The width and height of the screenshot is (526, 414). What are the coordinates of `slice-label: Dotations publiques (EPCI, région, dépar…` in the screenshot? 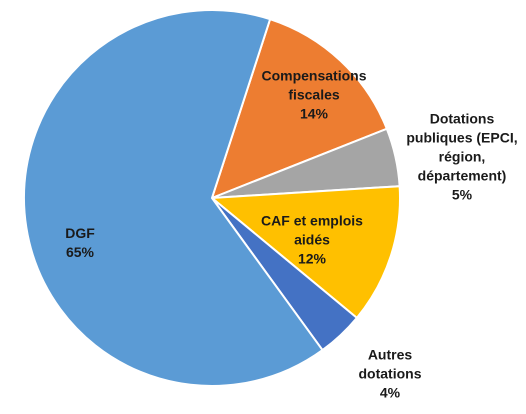 It's located at (462, 157).